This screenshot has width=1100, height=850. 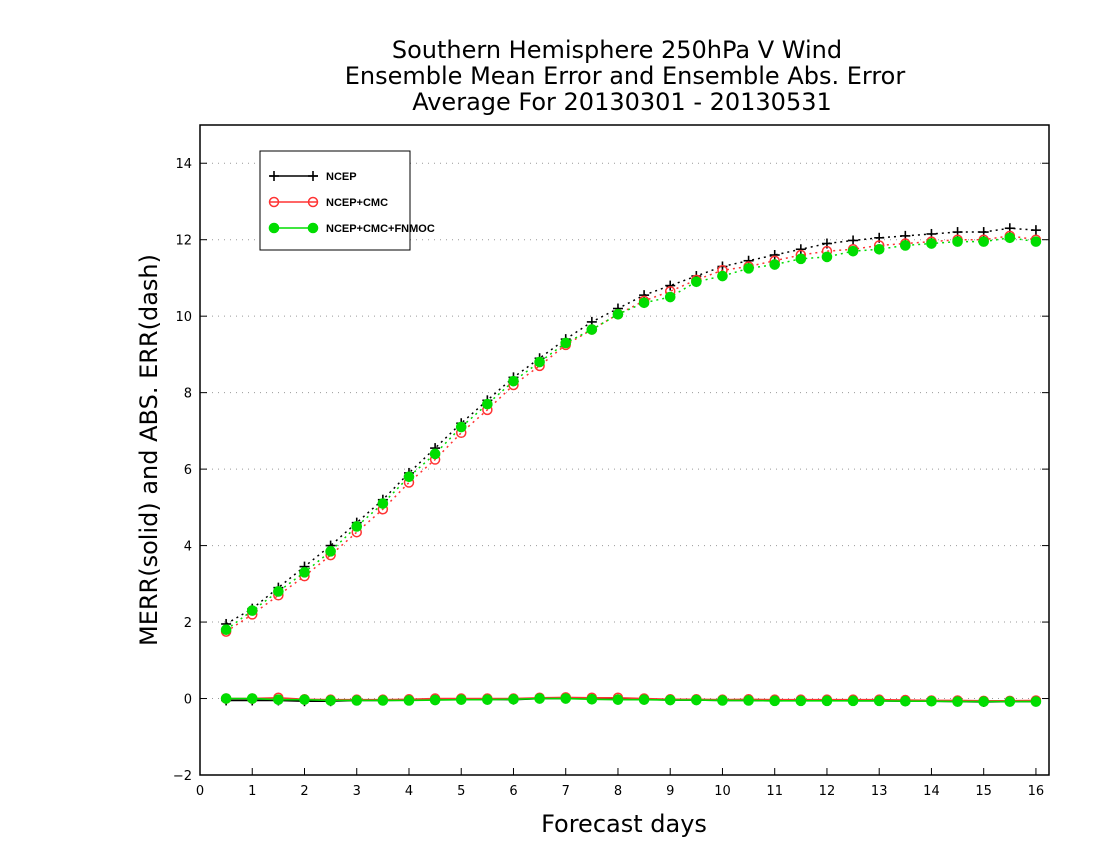 I want to click on y-tick-label: 14, so click(x=183, y=164).